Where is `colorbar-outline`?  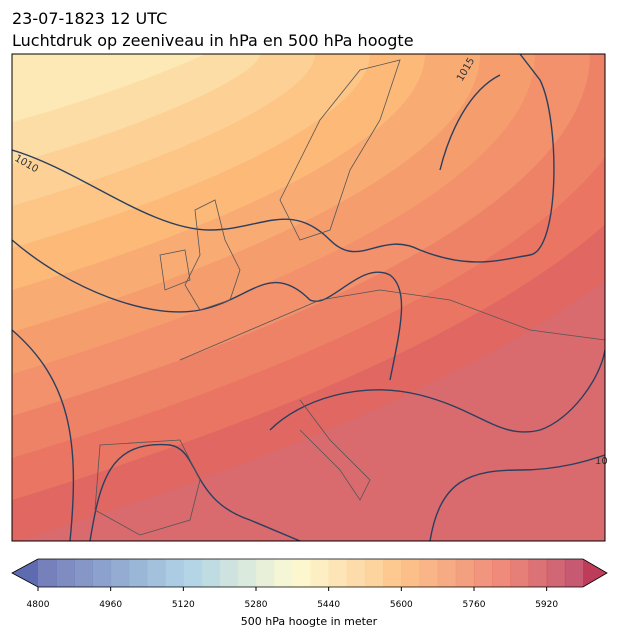 colorbar-outline is located at coordinates (309, 573).